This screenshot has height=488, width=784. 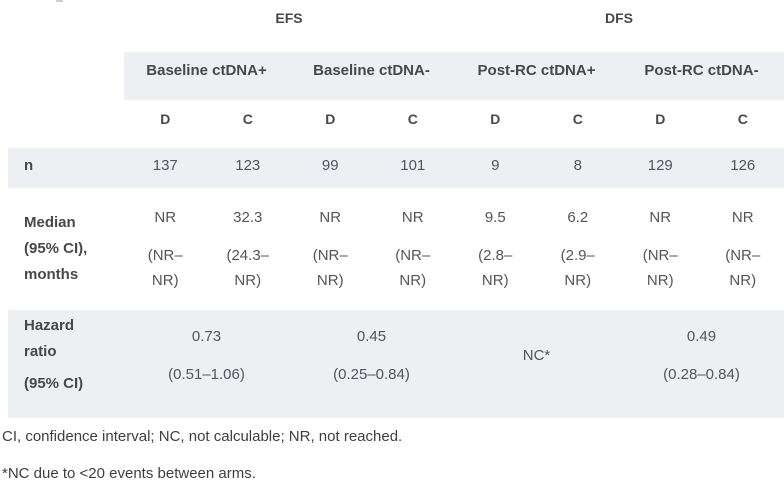 What do you see at coordinates (206, 355) in the screenshot?
I see `hazard-cell: 0.73 (0.51–1.06)` at bounding box center [206, 355].